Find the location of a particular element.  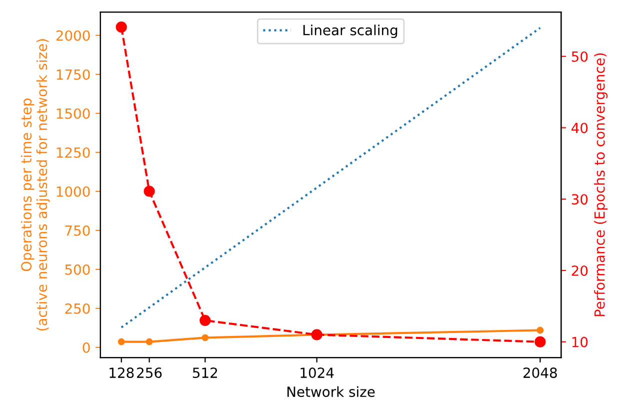

y-tick-label: 1000 is located at coordinates (73, 191).